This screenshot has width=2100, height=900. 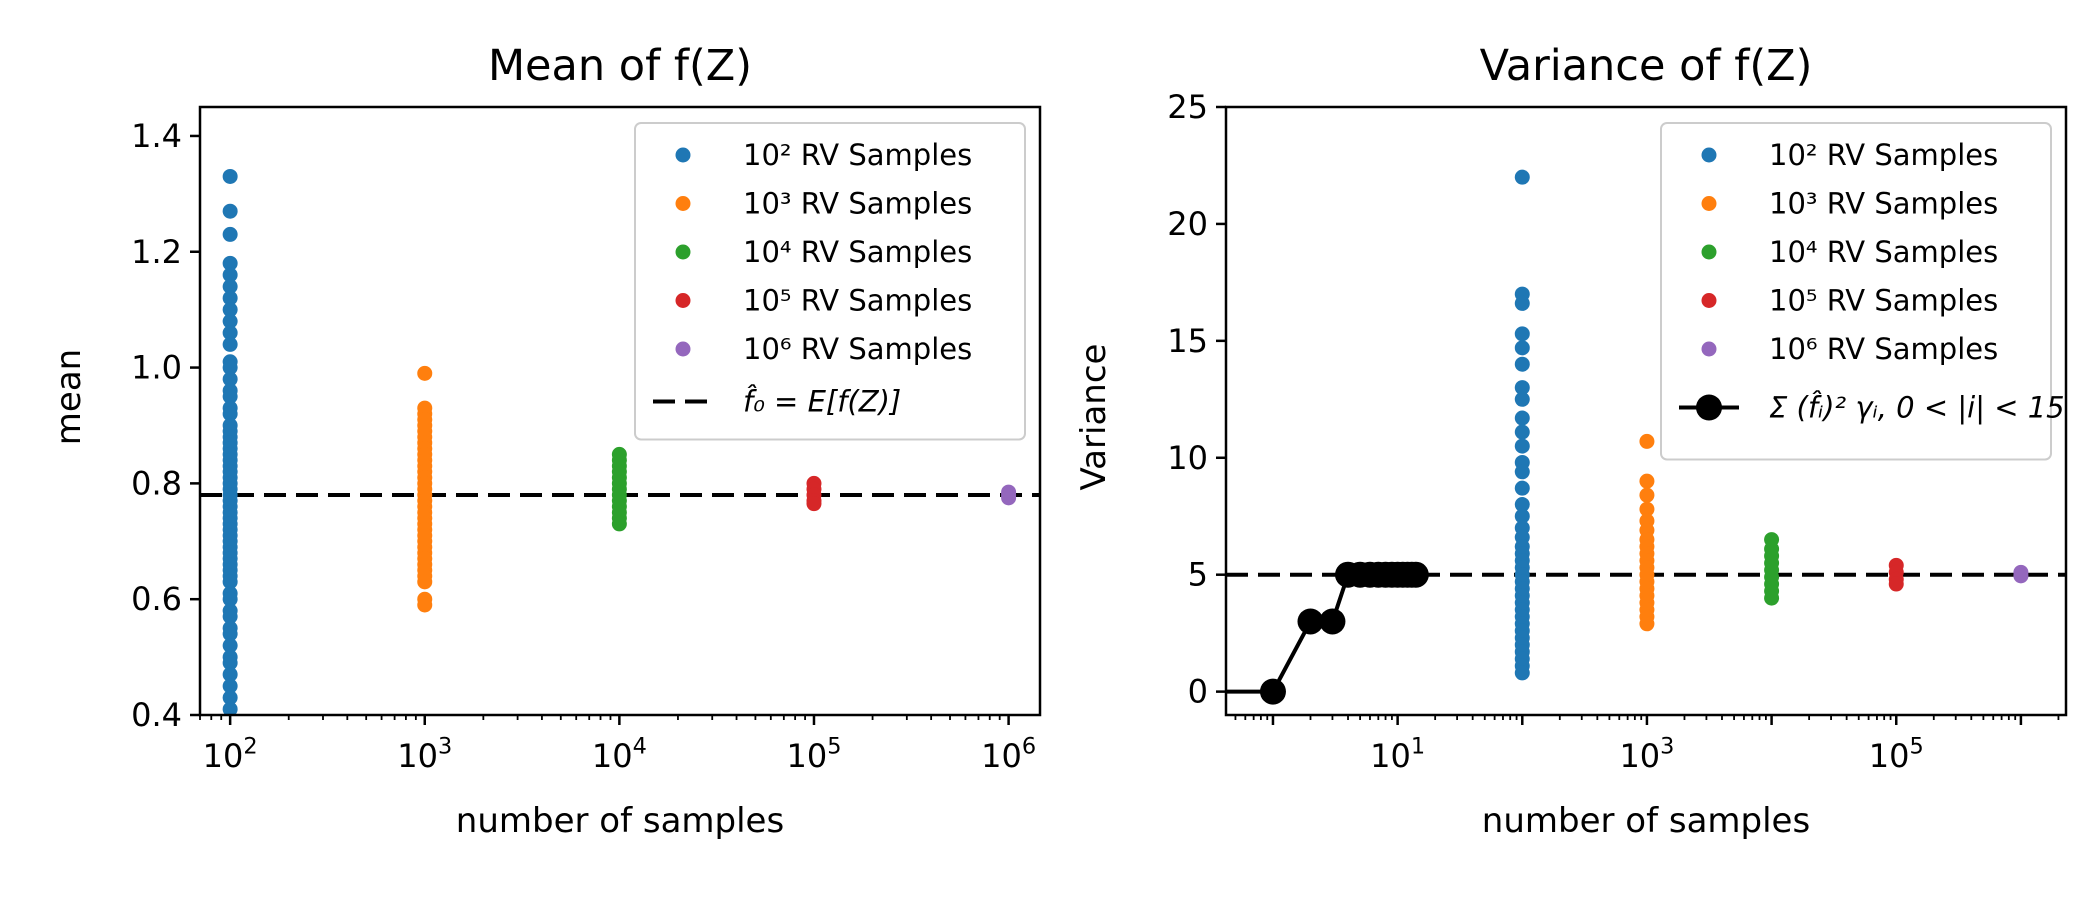 What do you see at coordinates (156, 483) in the screenshot?
I see `y-tick-label: 0.8` at bounding box center [156, 483].